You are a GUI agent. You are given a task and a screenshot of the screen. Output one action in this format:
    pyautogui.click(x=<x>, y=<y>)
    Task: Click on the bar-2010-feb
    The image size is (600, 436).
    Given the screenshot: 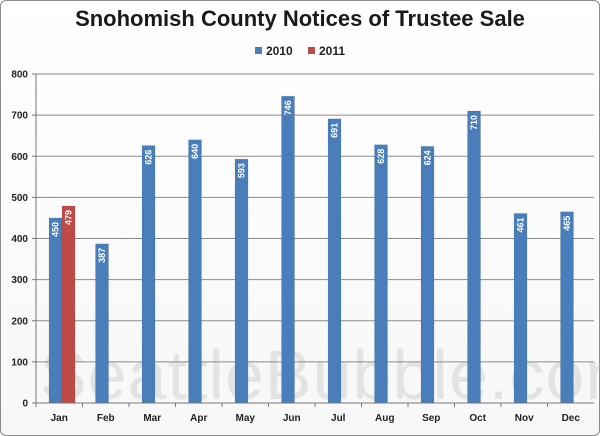 What is the action you would take?
    pyautogui.click(x=102, y=323)
    